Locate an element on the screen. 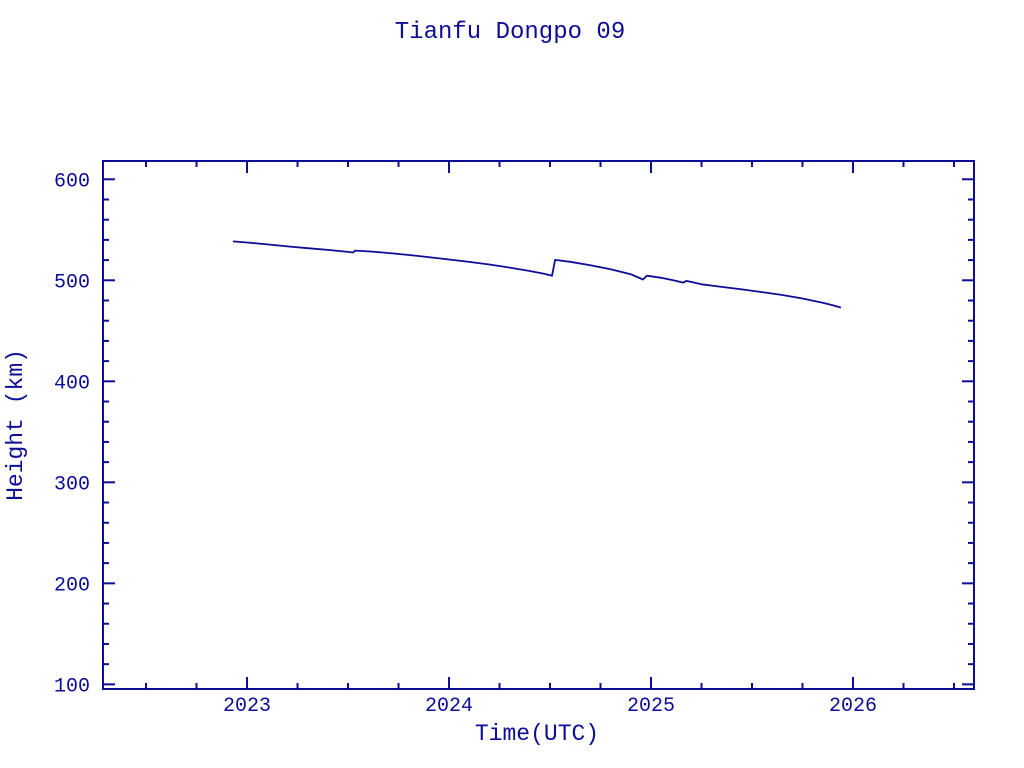 Image resolution: width=1024 pixels, height=768 pixels. y-tick-label: 600 is located at coordinates (72, 181).